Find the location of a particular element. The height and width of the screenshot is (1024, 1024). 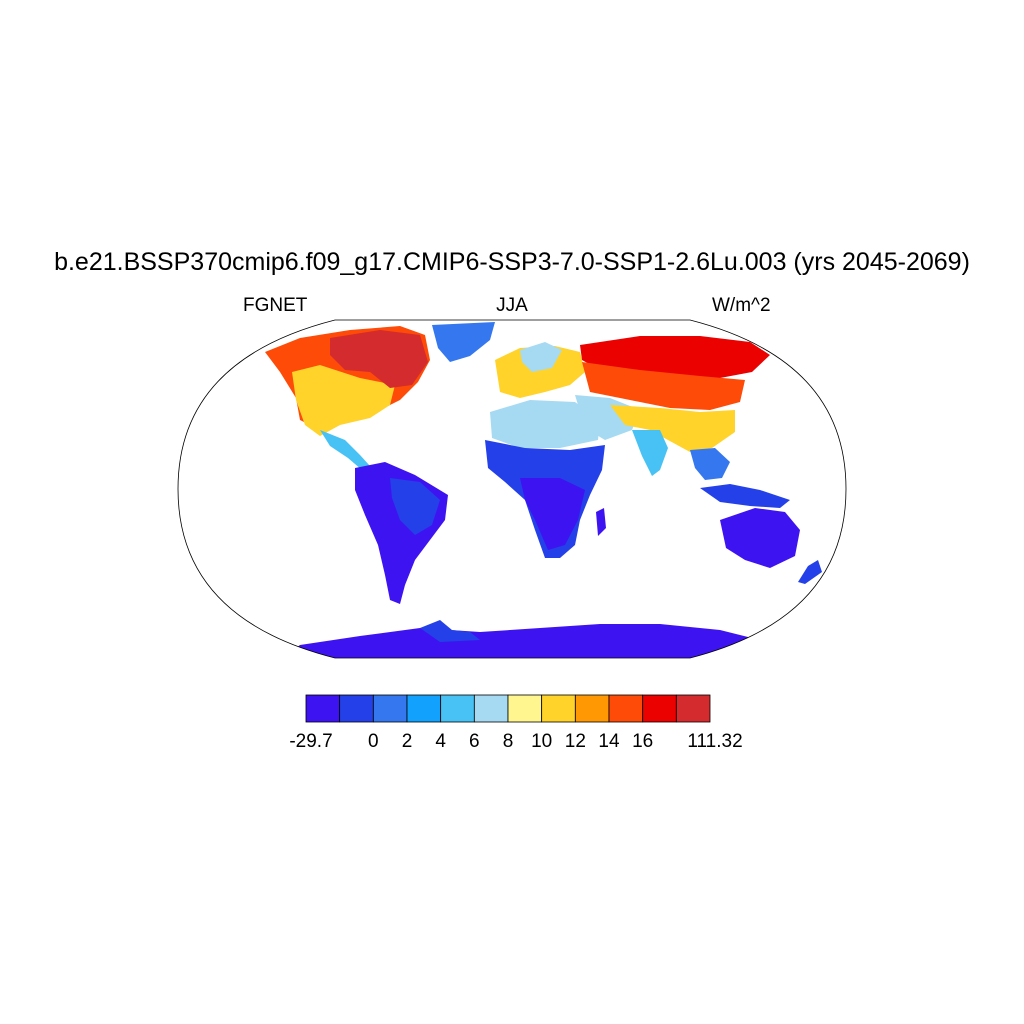

canada-arctic is located at coordinates (379, 359).